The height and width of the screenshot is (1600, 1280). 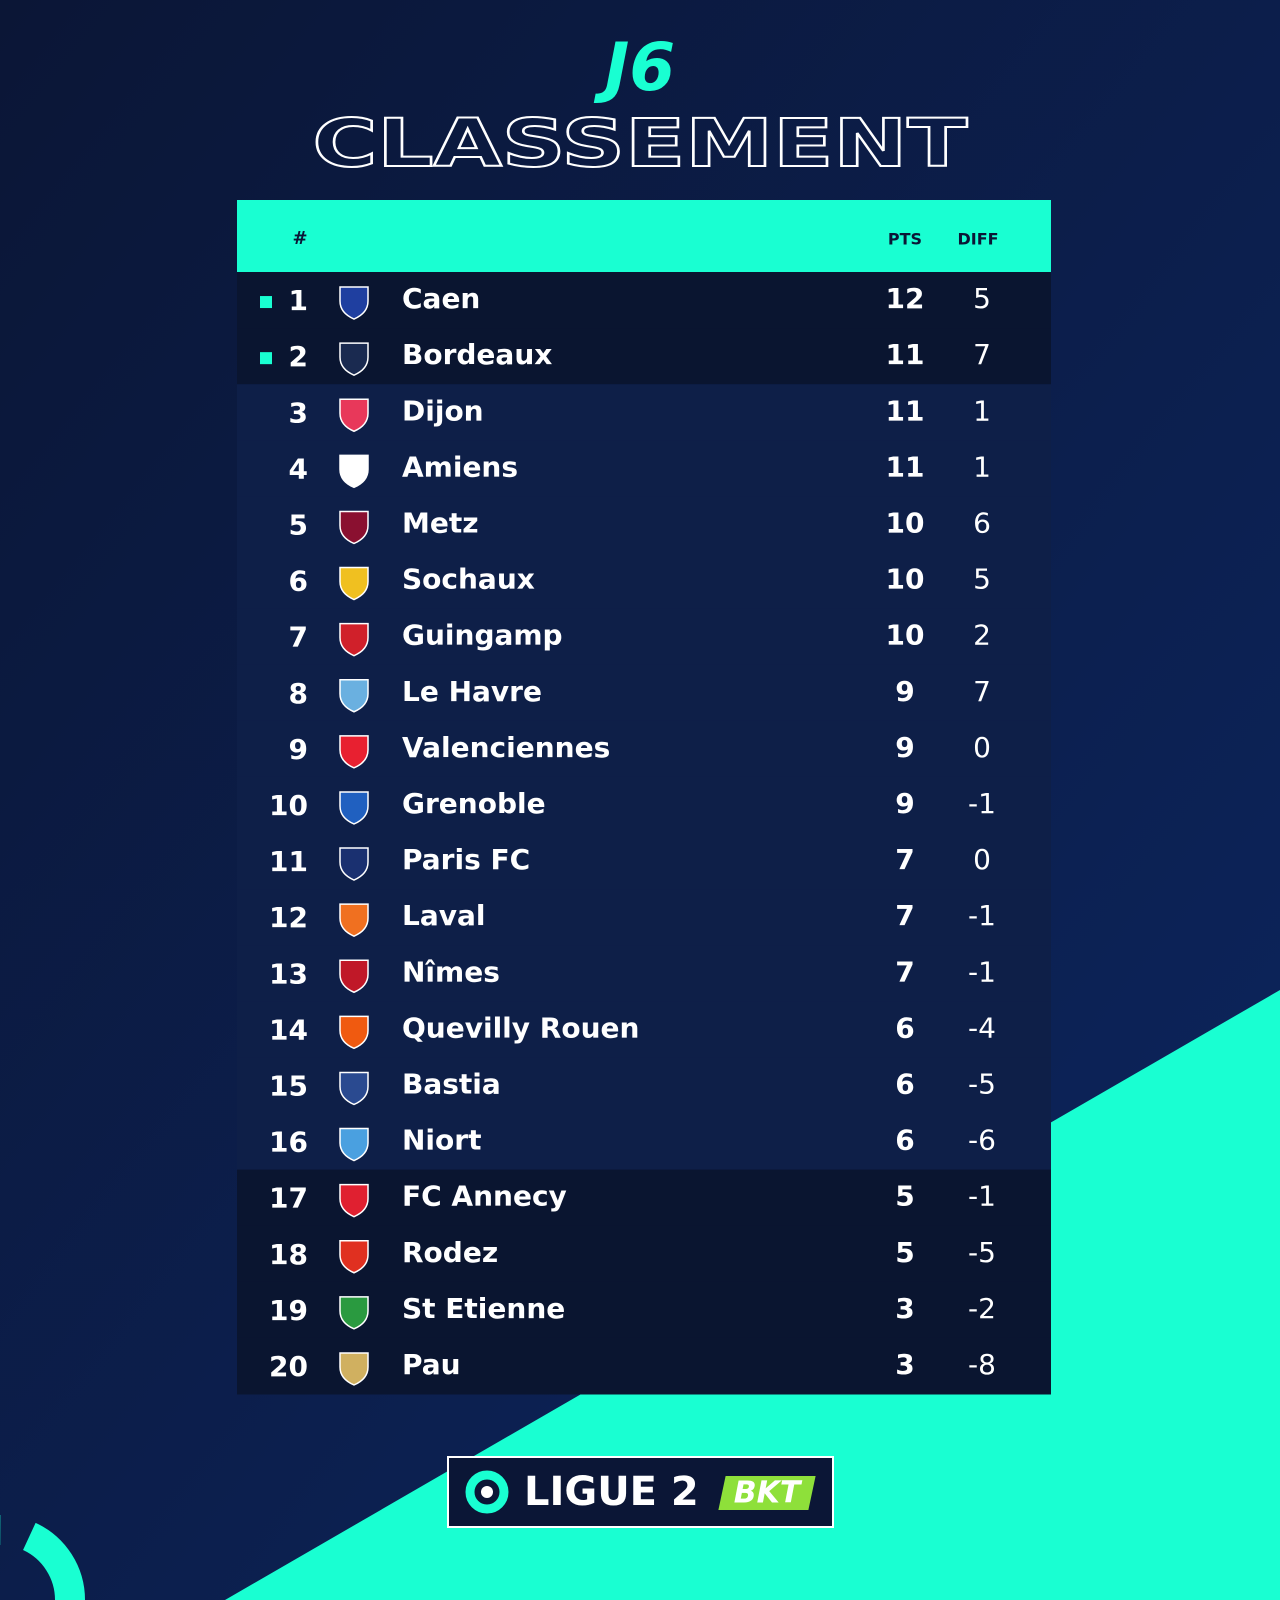 What do you see at coordinates (298, 524) in the screenshot?
I see `rank: 5` at bounding box center [298, 524].